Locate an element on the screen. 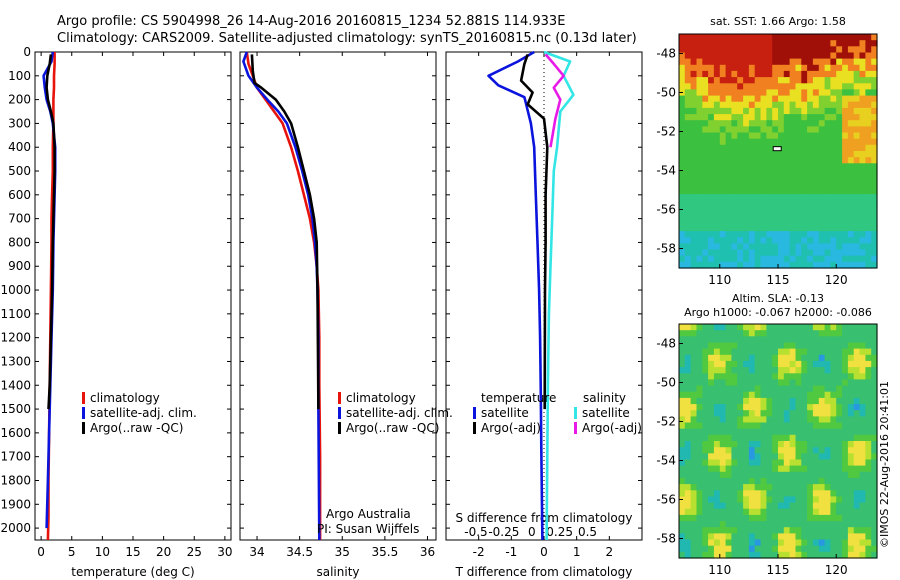 This screenshot has height=580, width=900. salinity-legend-swatch is located at coordinates (339, 428).